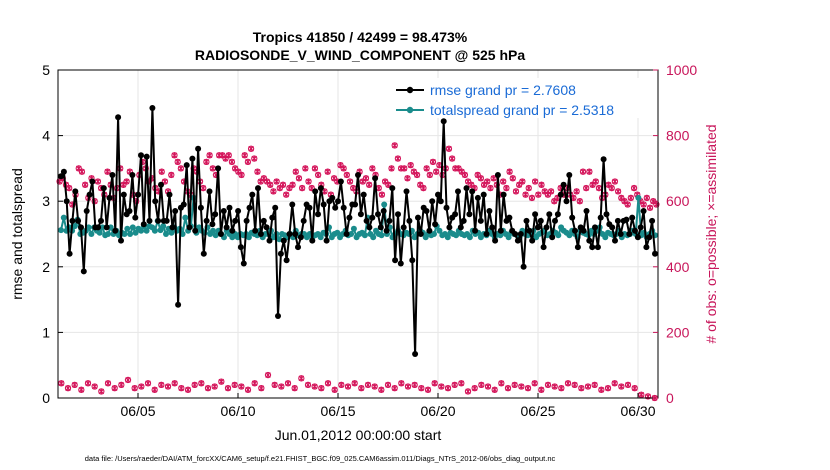 This screenshot has width=830, height=470. I want to click on x-tick-label: 06/05, so click(137, 411).